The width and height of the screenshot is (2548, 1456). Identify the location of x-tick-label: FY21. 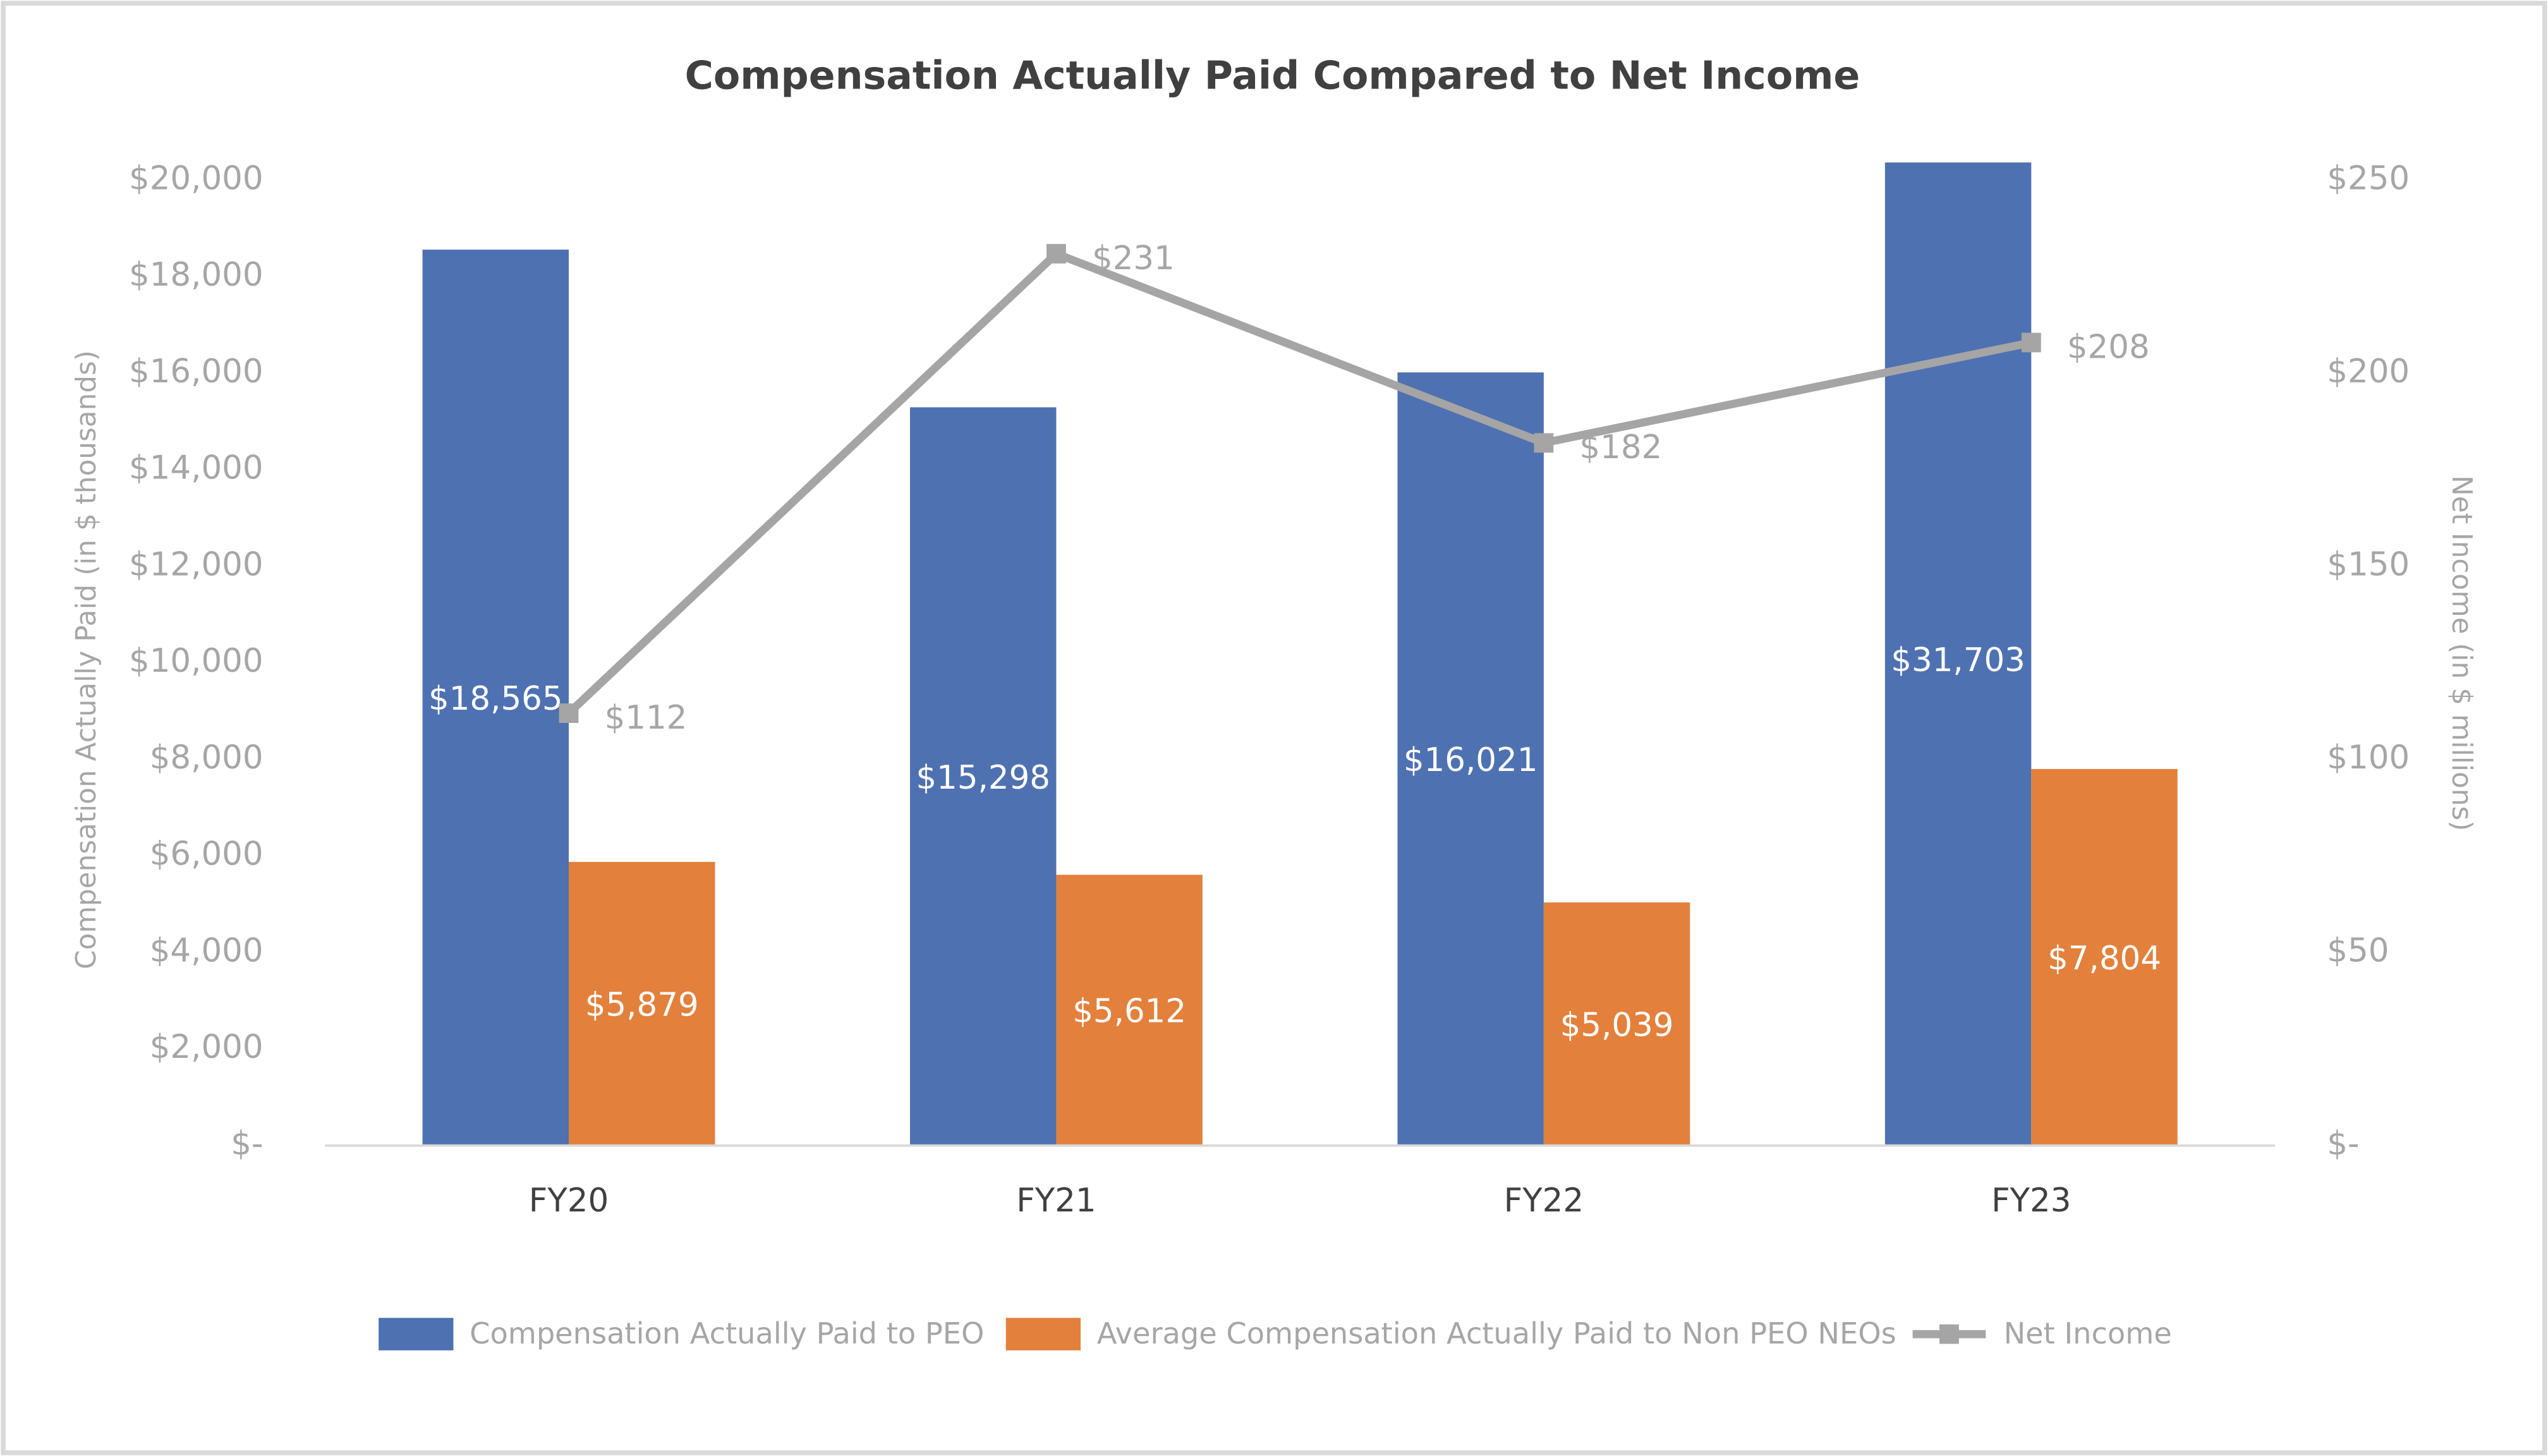
(1056, 1201).